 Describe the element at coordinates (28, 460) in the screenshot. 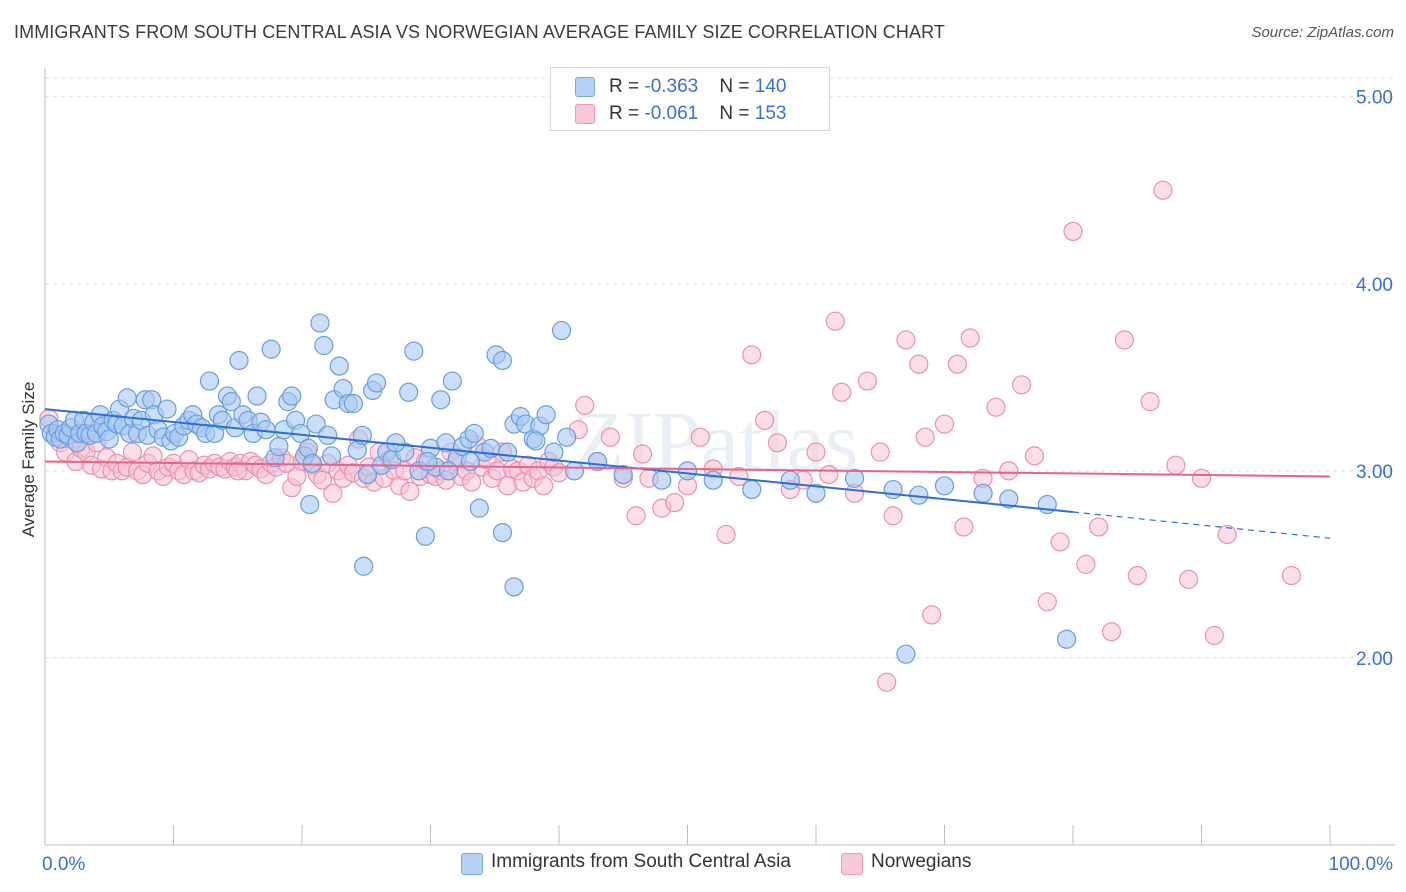

I see `y-axis-title: Average Family Size` at that location.